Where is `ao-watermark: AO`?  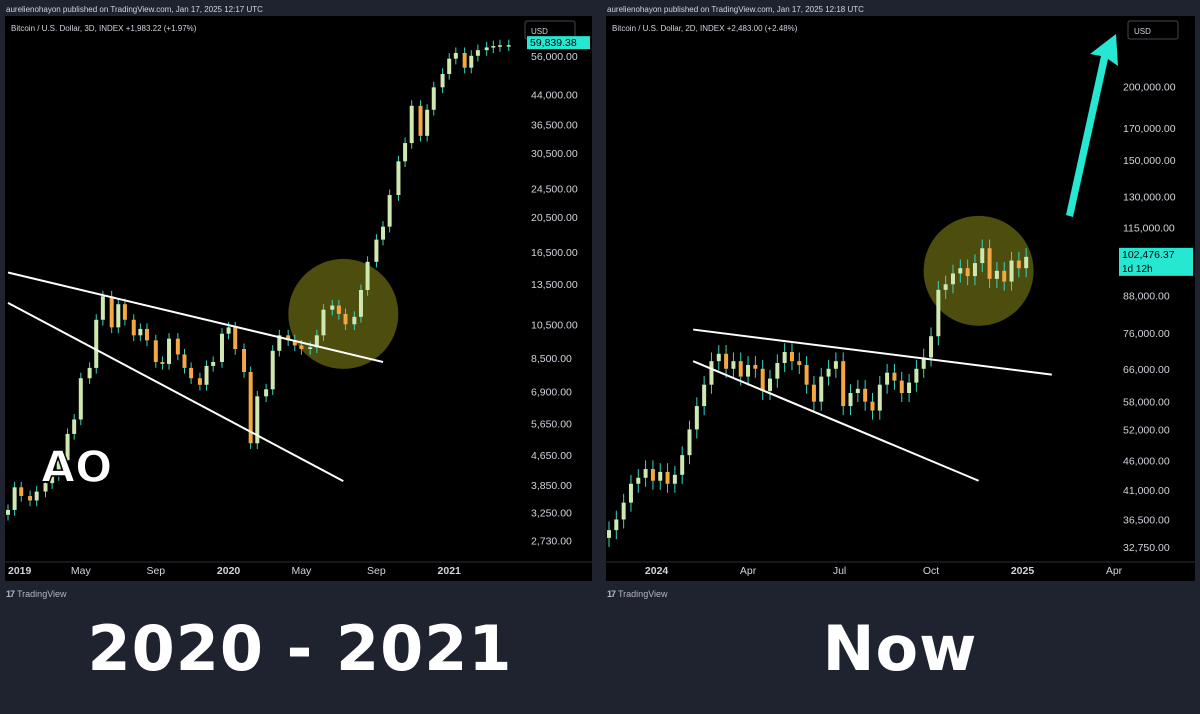 ao-watermark: AO is located at coordinates (76, 467).